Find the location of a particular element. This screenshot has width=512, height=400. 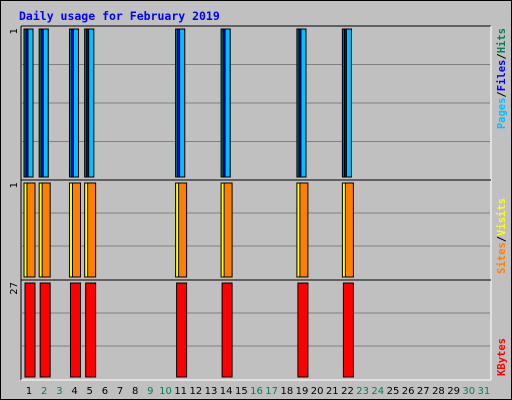

x-tick-label-21: 21 is located at coordinates (332, 391).